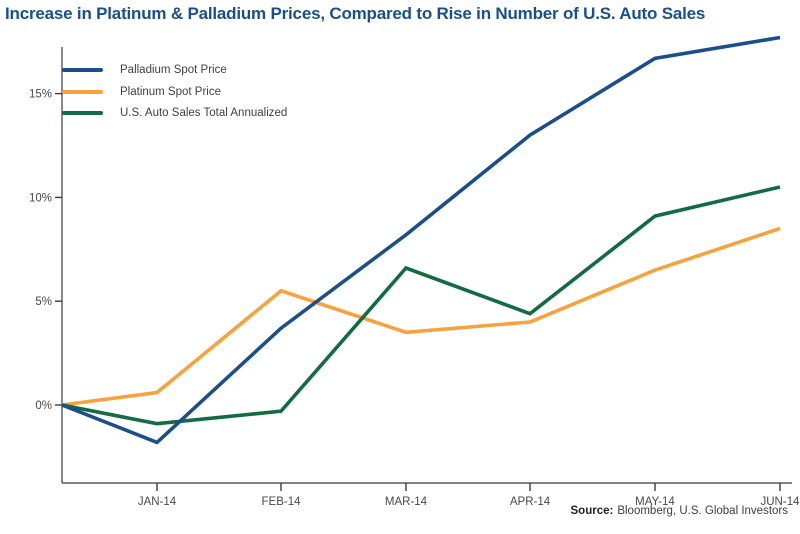 This screenshot has width=800, height=534. I want to click on source-attribution: Source: Bloomberg, U.S. Global Investors, so click(680, 511).